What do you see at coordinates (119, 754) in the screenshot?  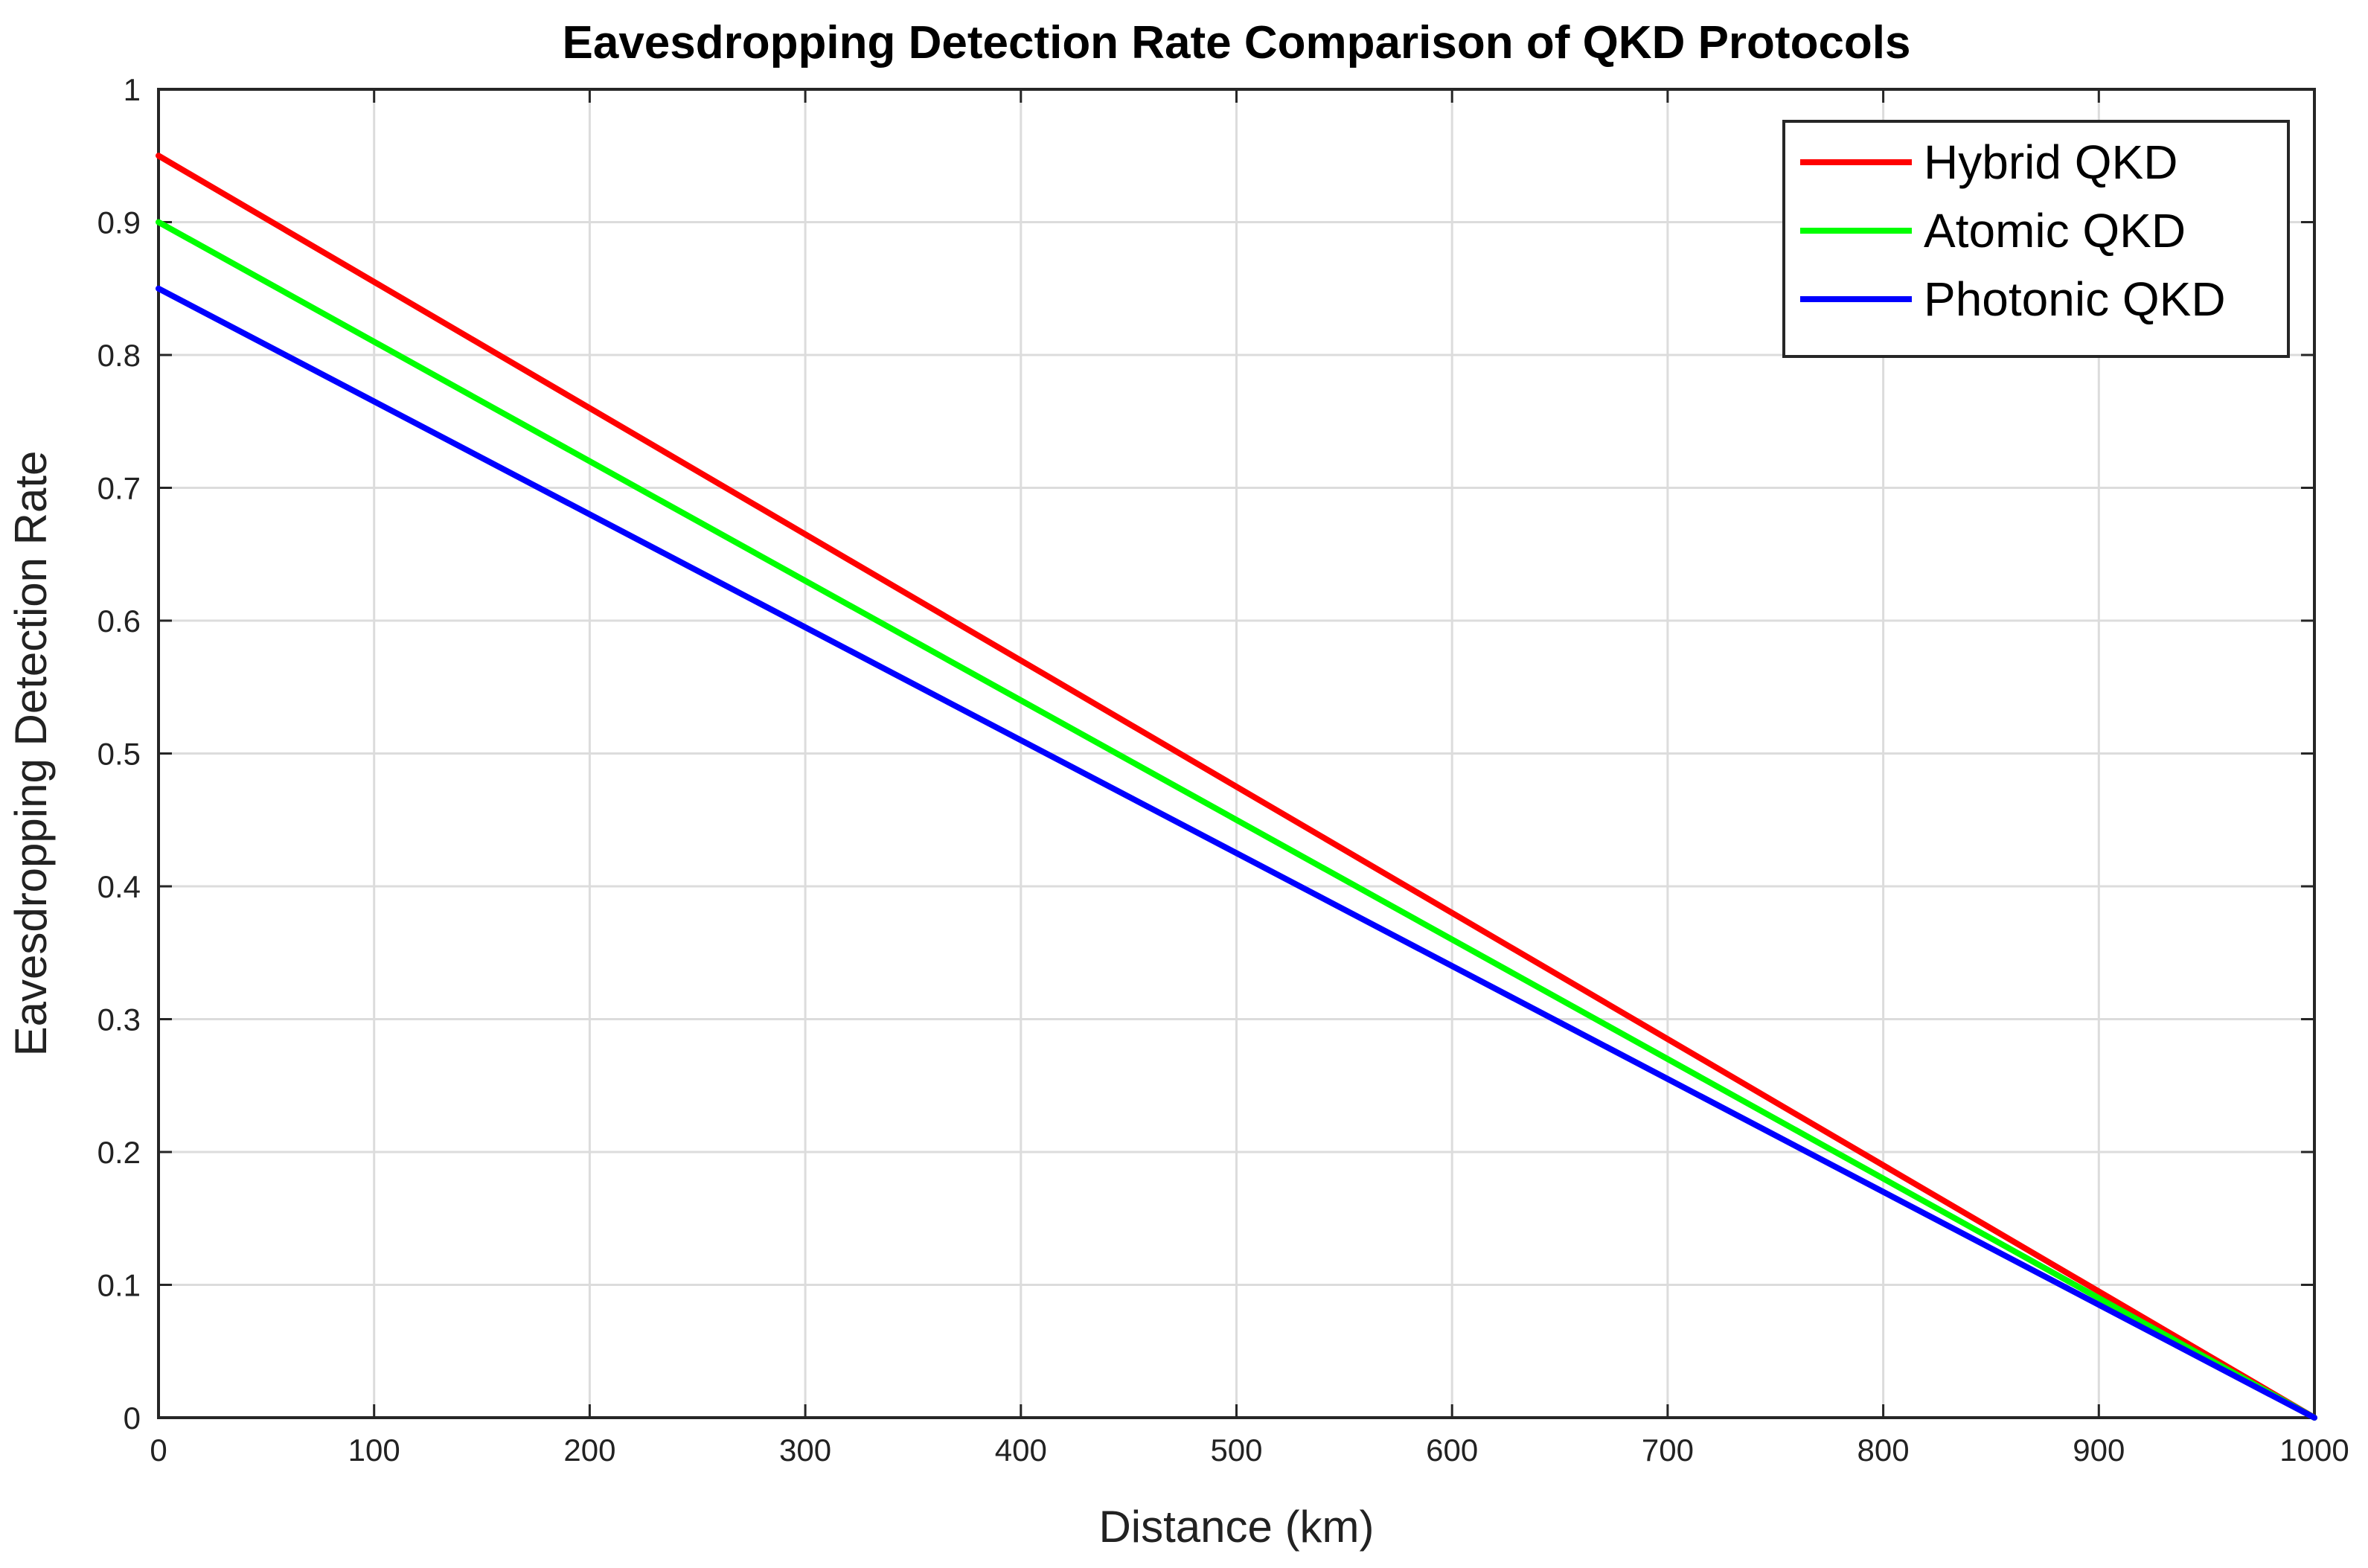 I see `y-tick-label: 0.5` at bounding box center [119, 754].